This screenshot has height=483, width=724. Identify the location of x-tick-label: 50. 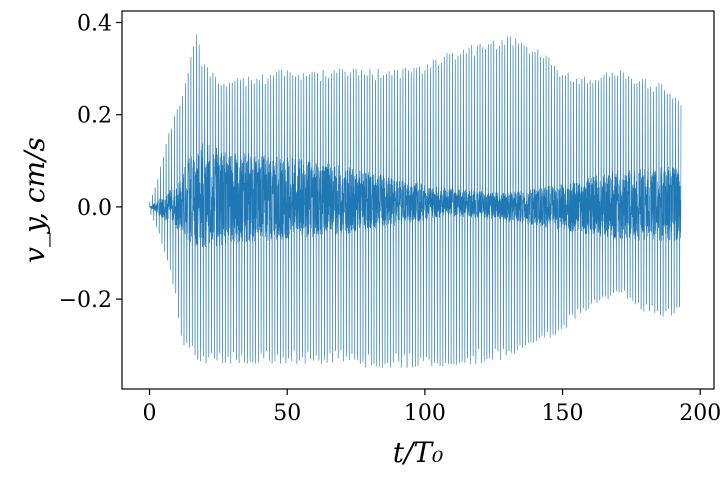
(287, 413).